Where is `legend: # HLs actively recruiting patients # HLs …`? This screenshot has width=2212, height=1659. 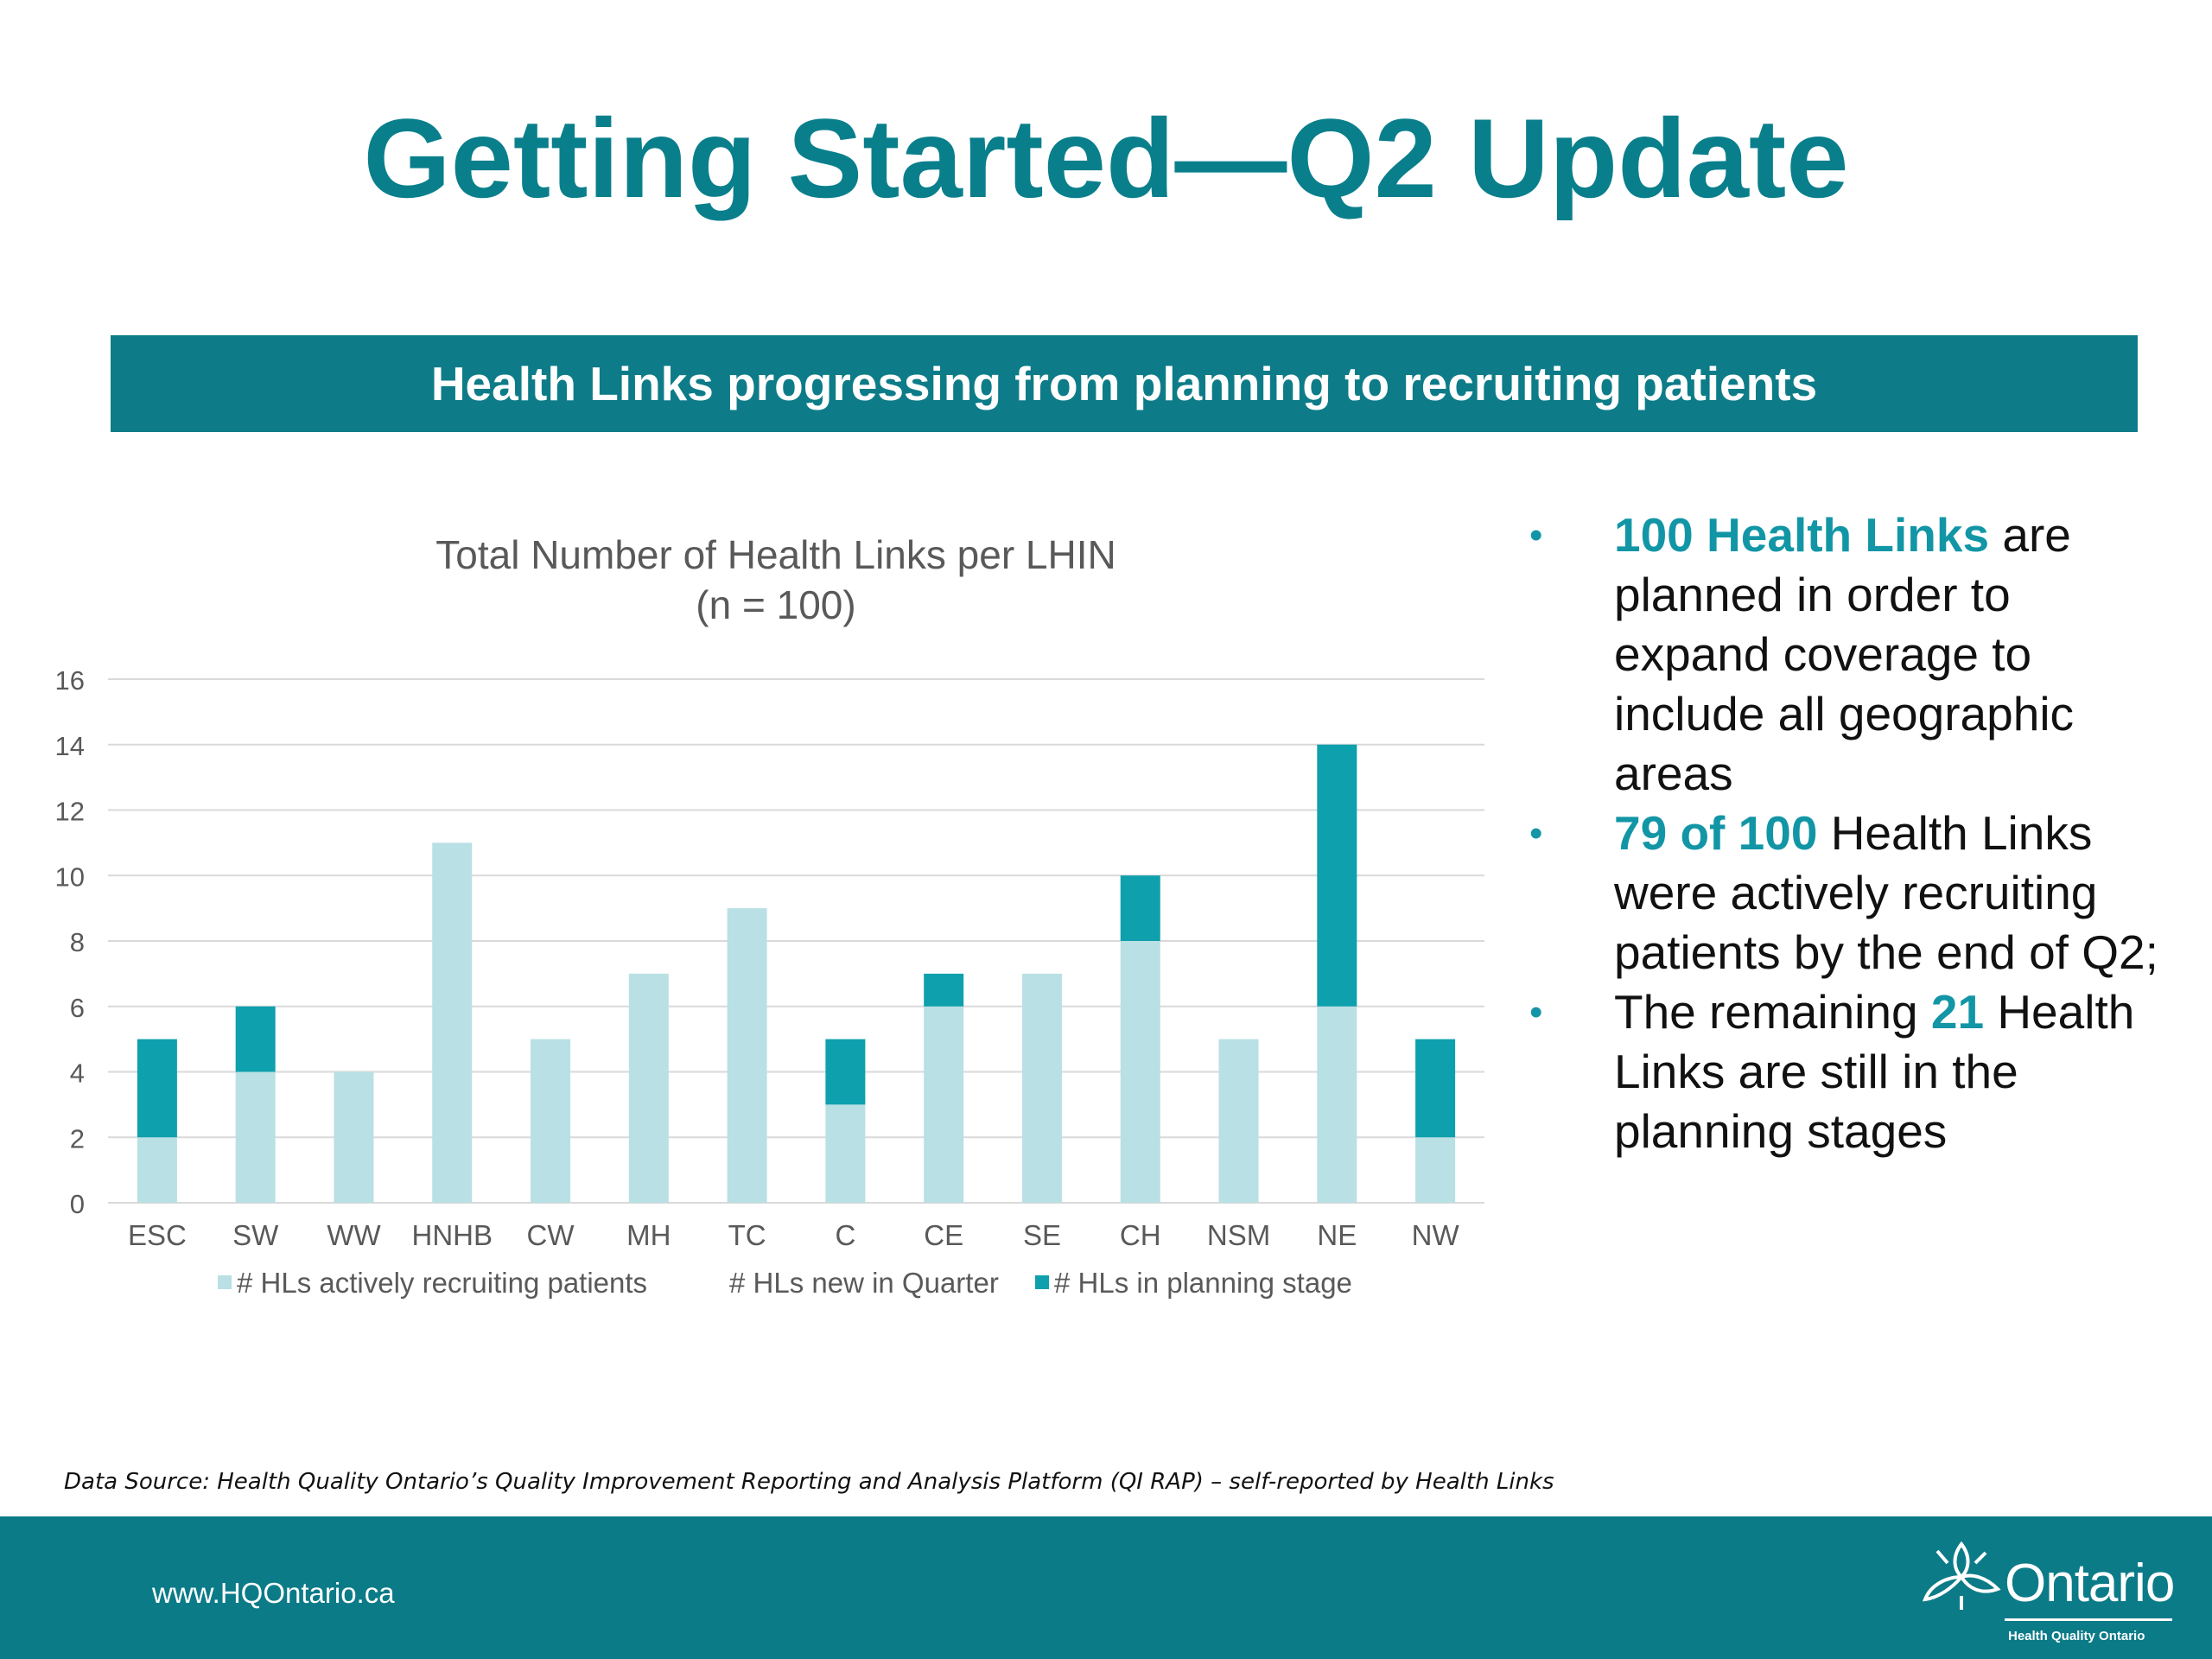 legend: # HLs actively recruiting patients # HLs … is located at coordinates (785, 1283).